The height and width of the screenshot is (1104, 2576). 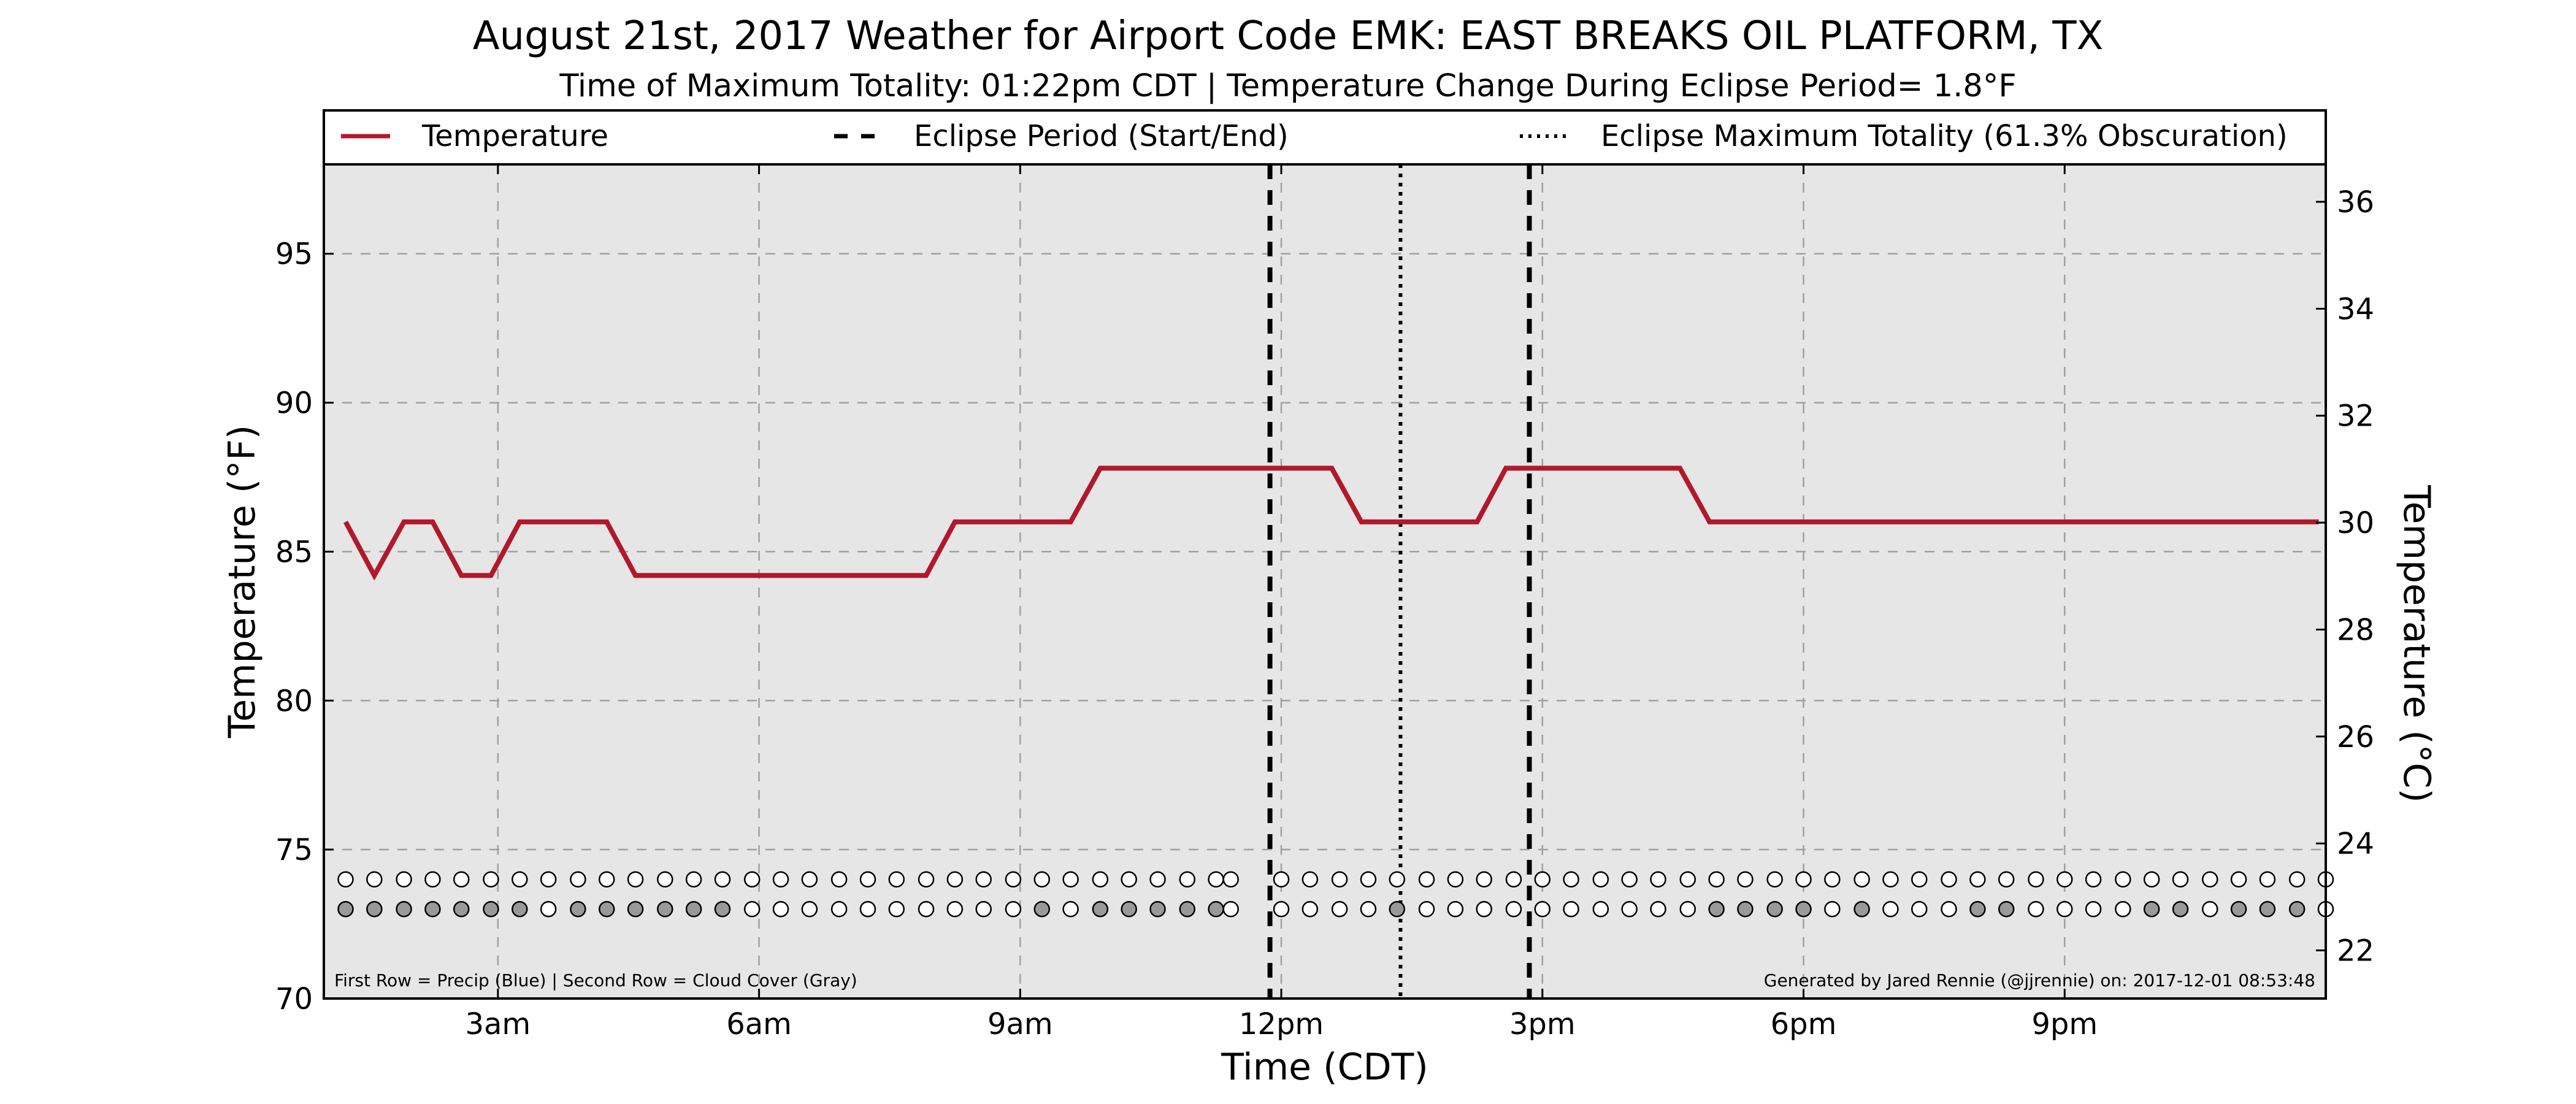 I want to click on y-right-tick-label: 30, so click(x=2355, y=523).